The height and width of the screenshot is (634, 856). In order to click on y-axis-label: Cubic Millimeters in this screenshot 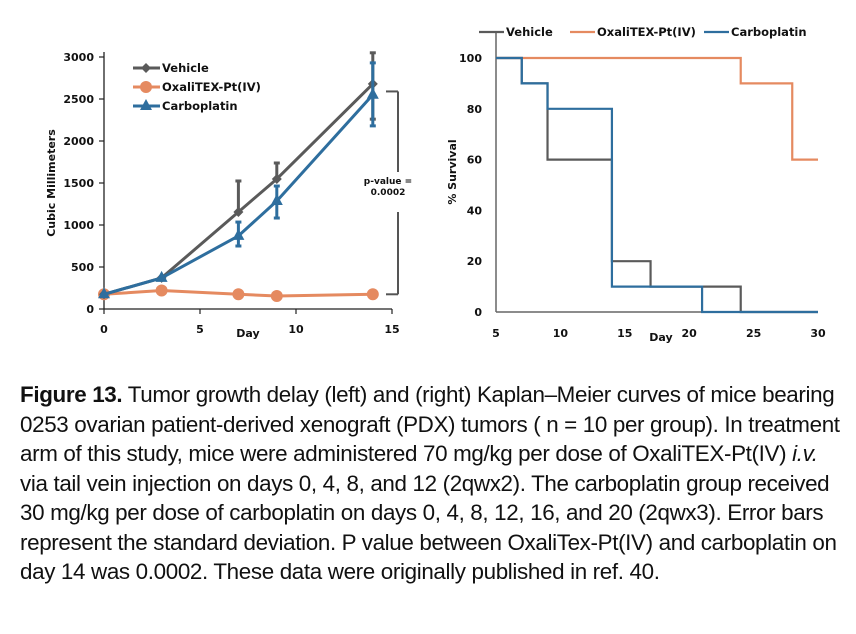, I will do `click(51, 183)`.